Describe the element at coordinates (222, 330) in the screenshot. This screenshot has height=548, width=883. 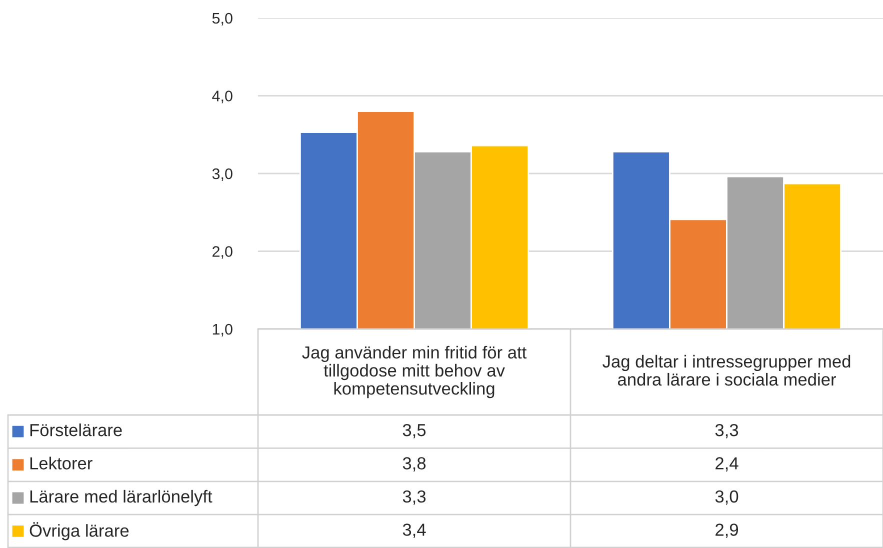
I see `y-tick-label: 1,0` at that location.